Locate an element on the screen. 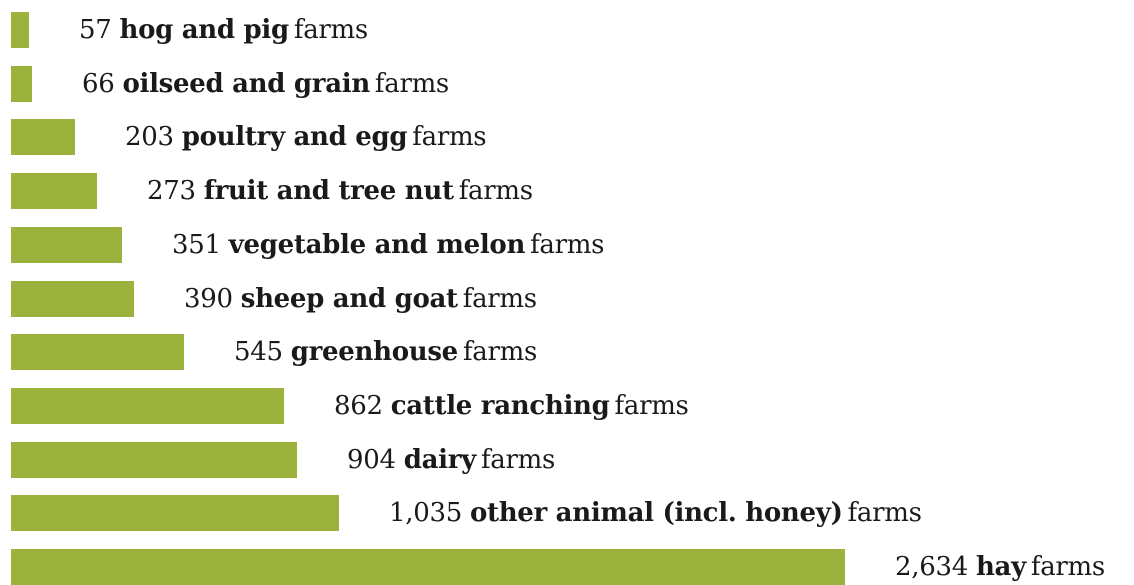 The image size is (1134, 585). bar-category-label: cattle ranching is located at coordinates (500, 406).